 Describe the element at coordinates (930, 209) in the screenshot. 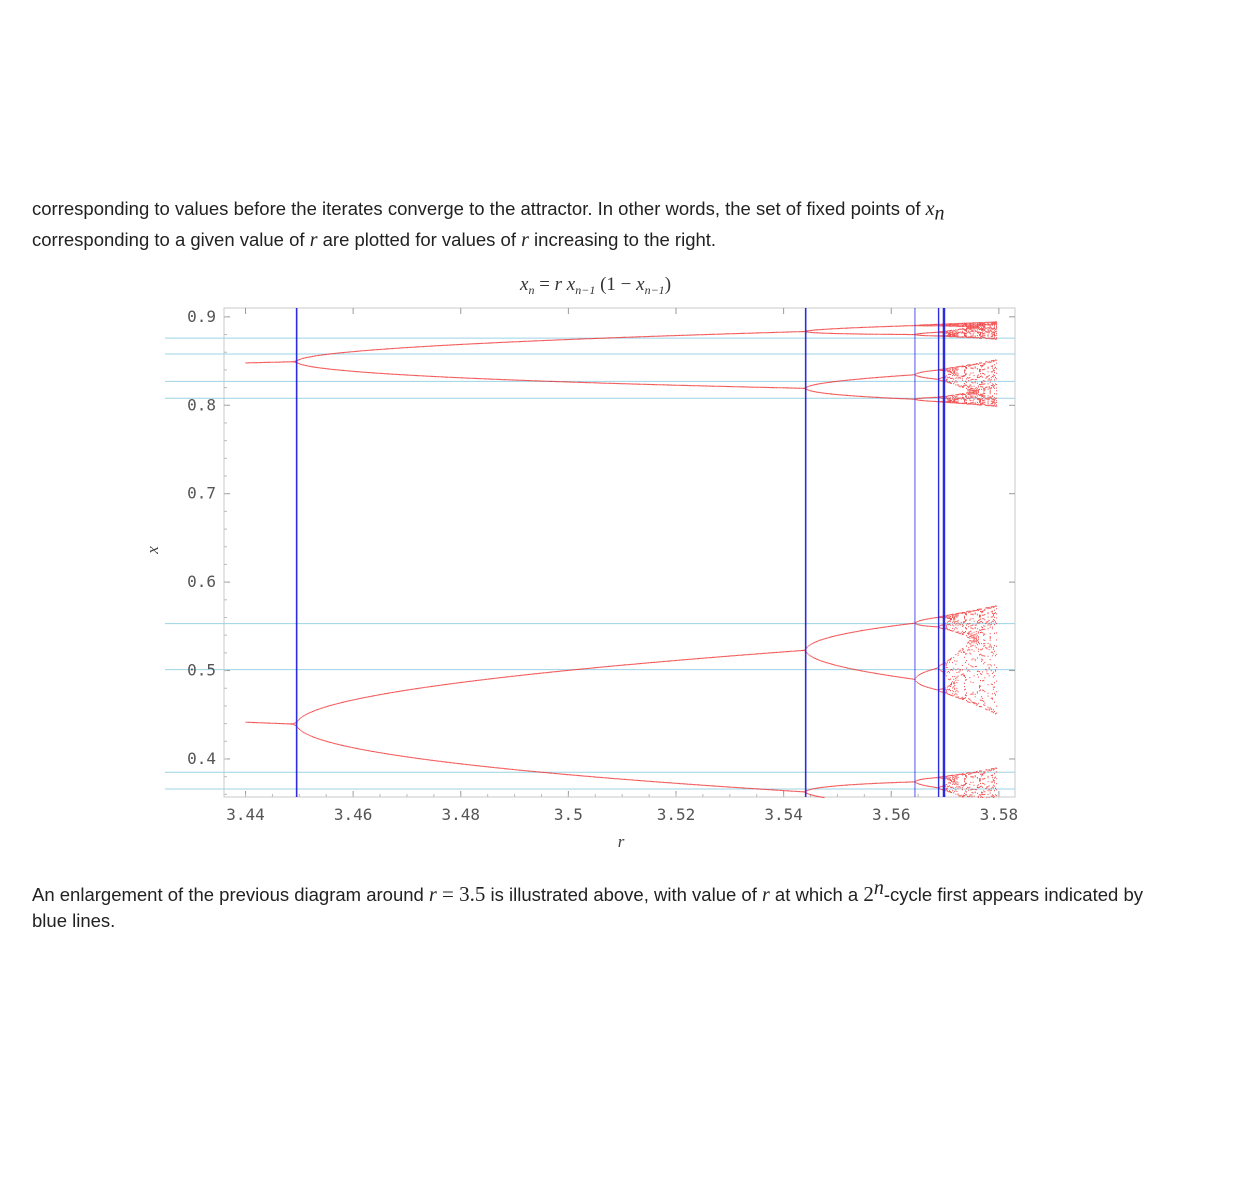

I see `var-x: x` at that location.